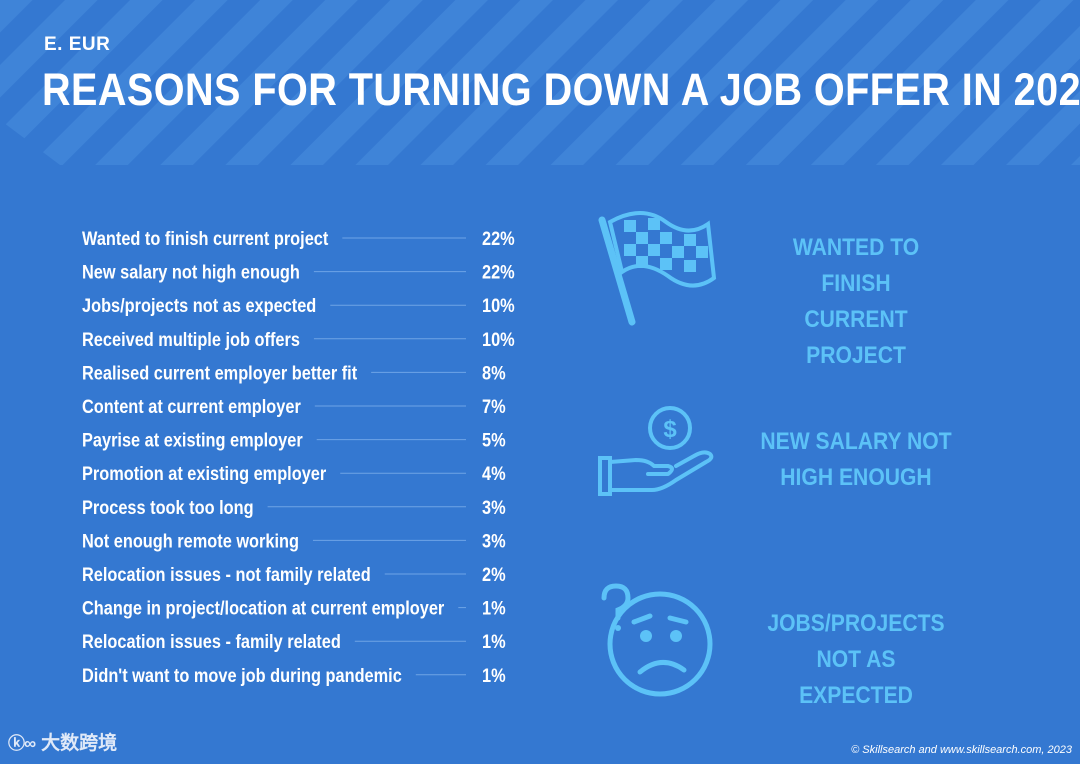 This screenshot has height=764, width=1080. I want to click on value-label: 5%, so click(494, 441).